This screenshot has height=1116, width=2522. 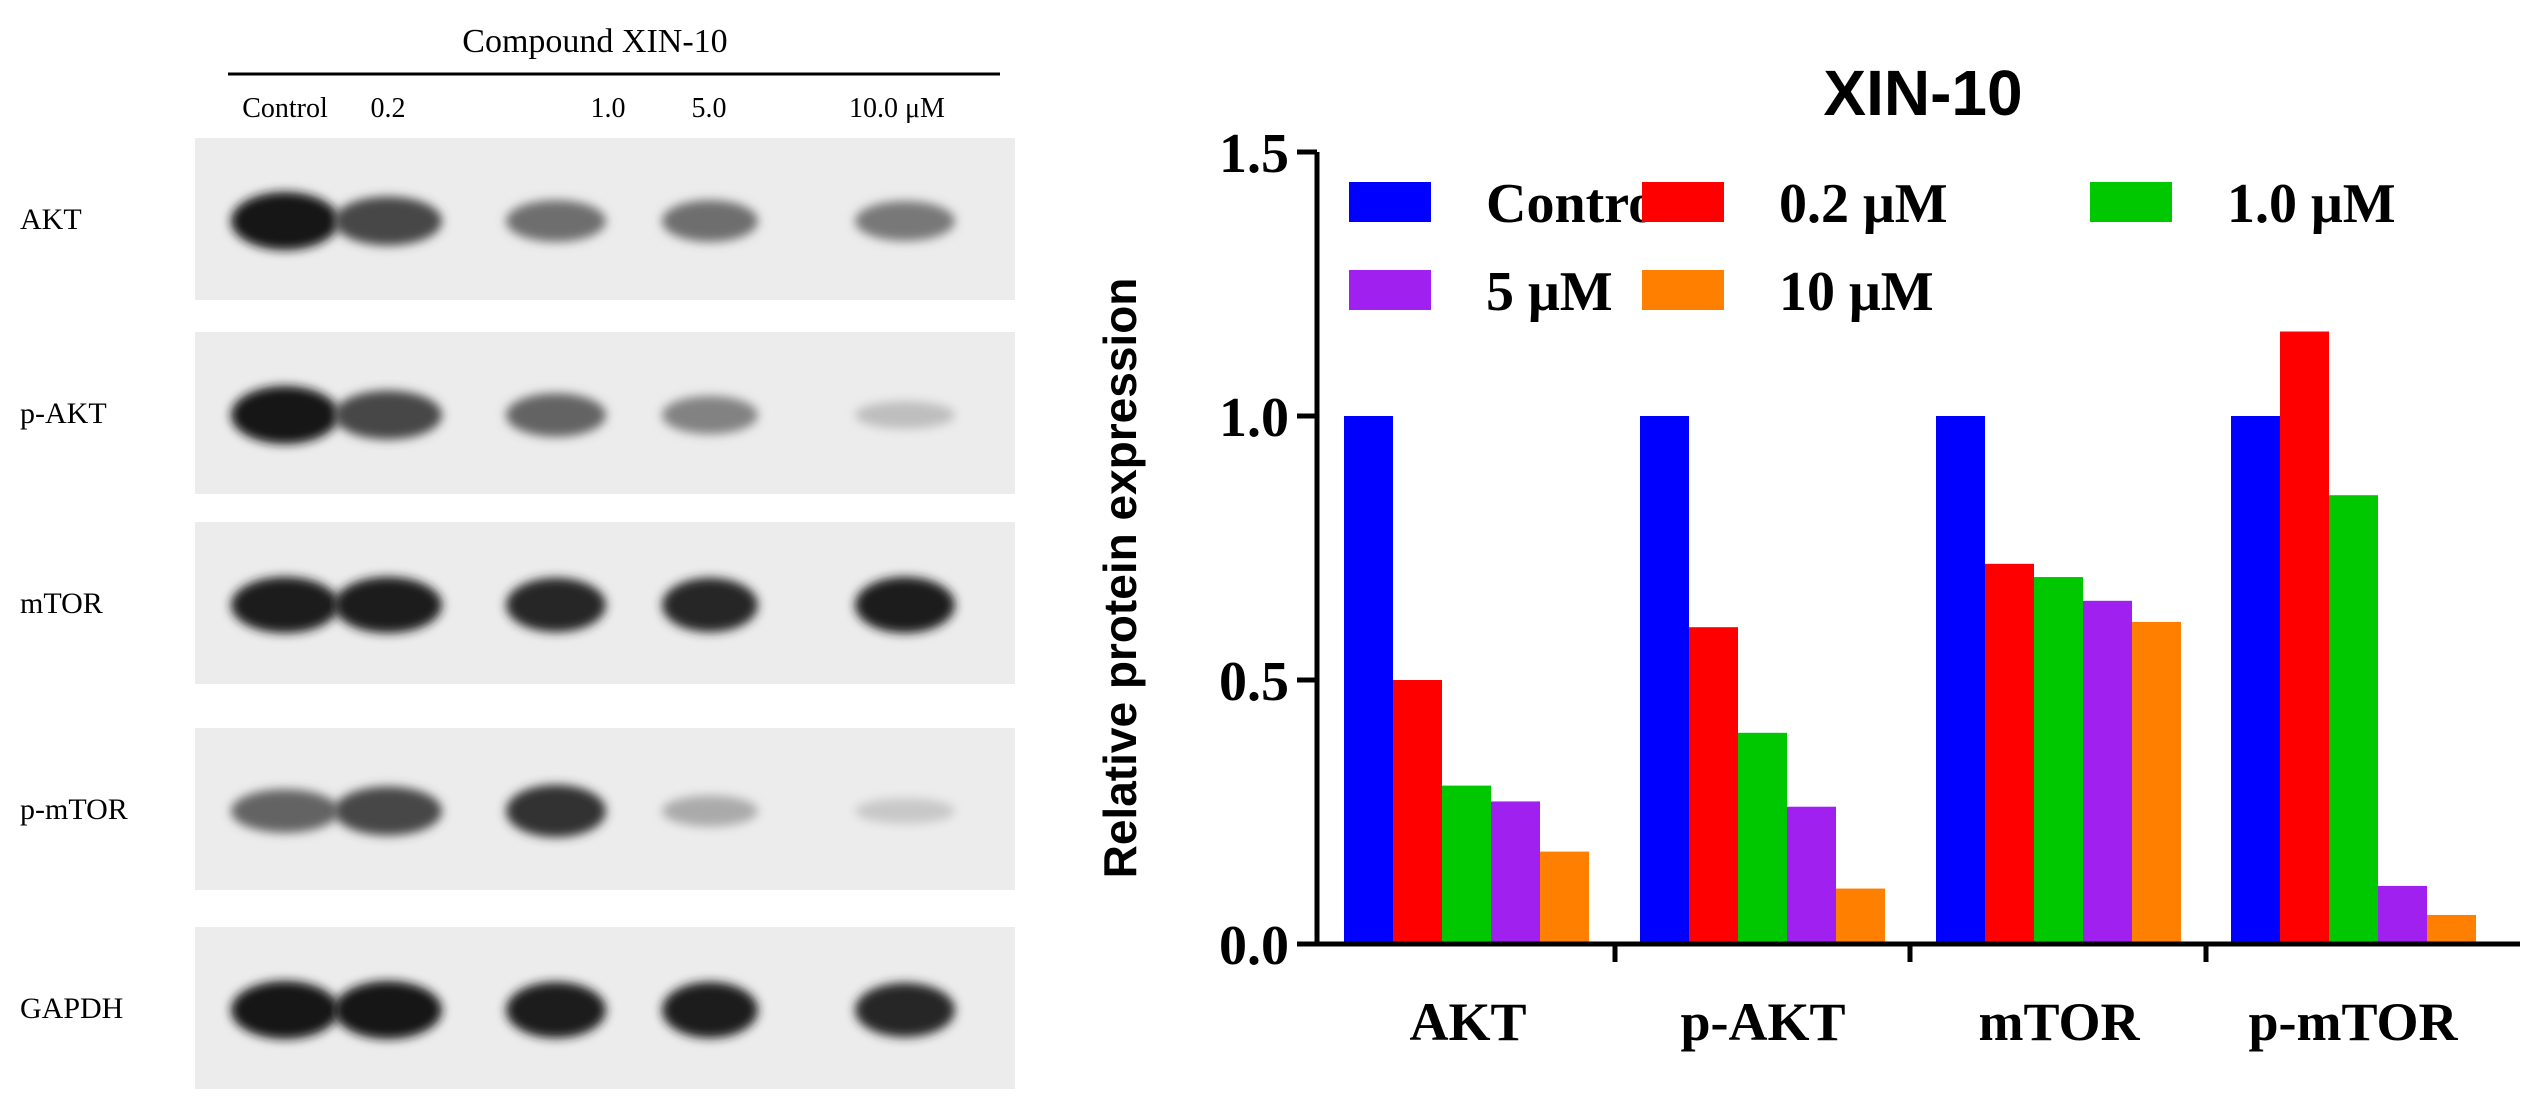 I want to click on y-tick-label: 0.0, so click(x=1254, y=946).